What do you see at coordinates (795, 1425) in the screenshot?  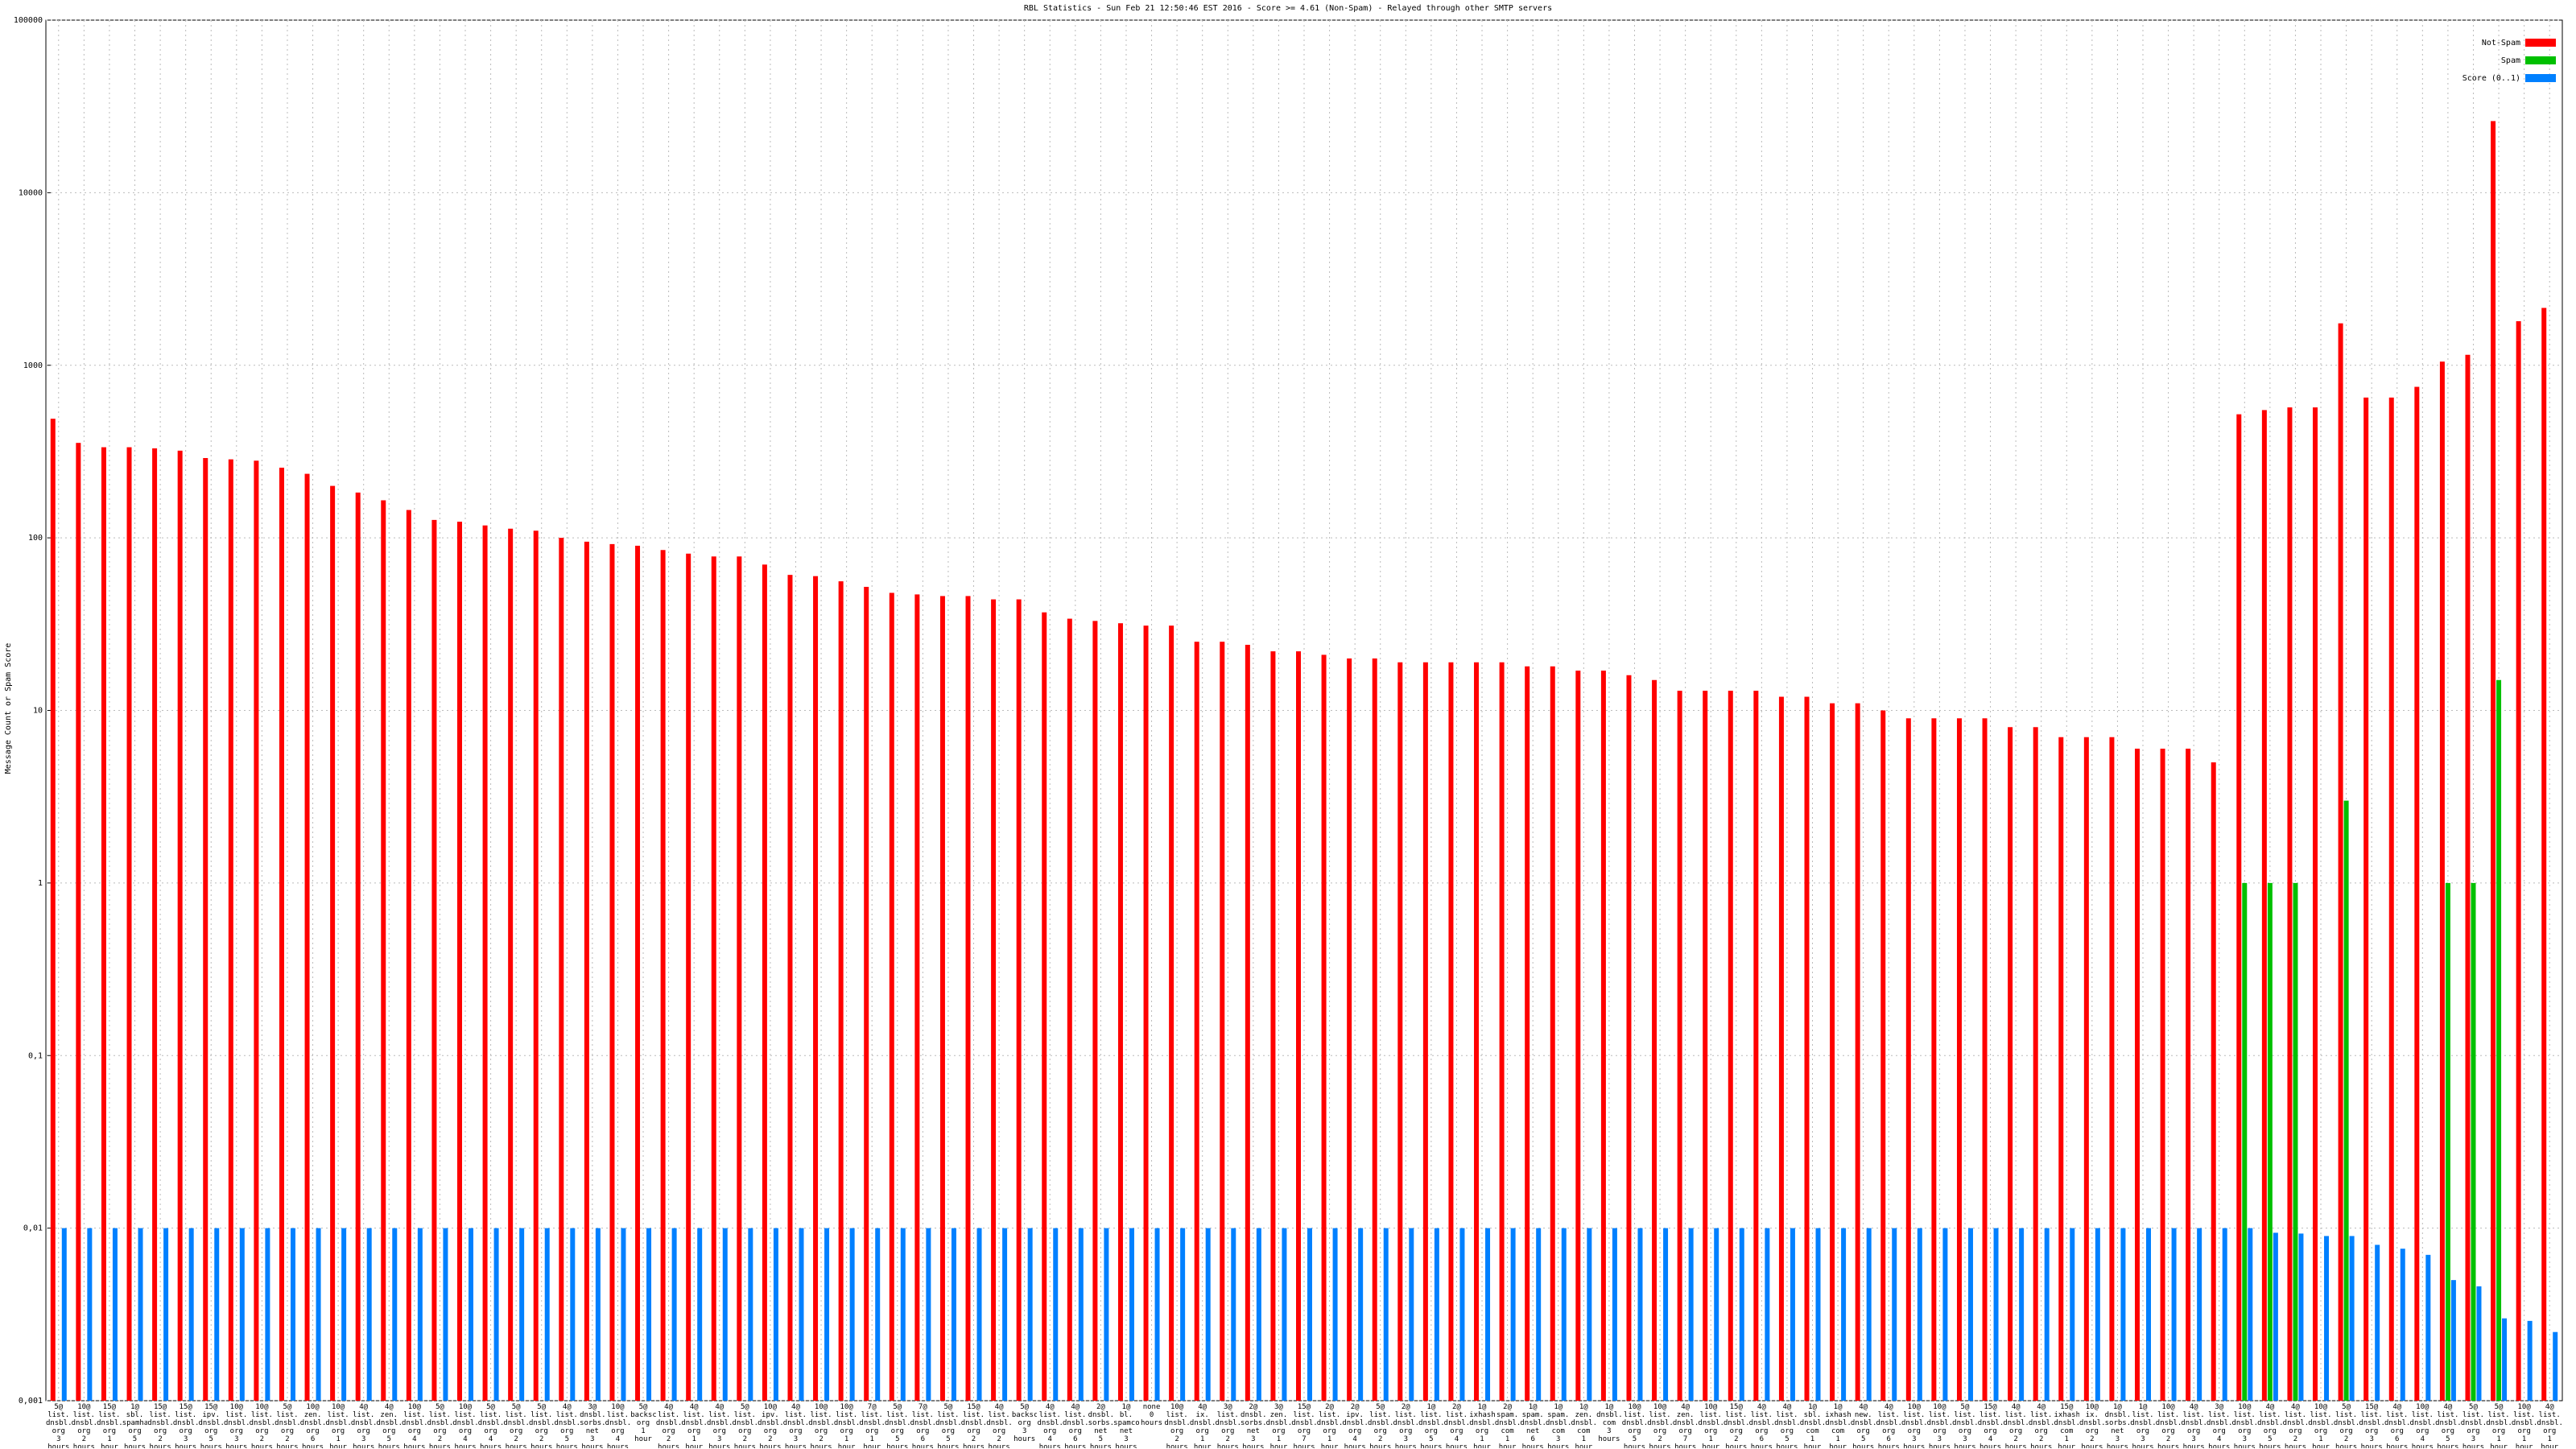 I see `x-tick-label: 4@ list. dnsbl. org 3 hours` at bounding box center [795, 1425].